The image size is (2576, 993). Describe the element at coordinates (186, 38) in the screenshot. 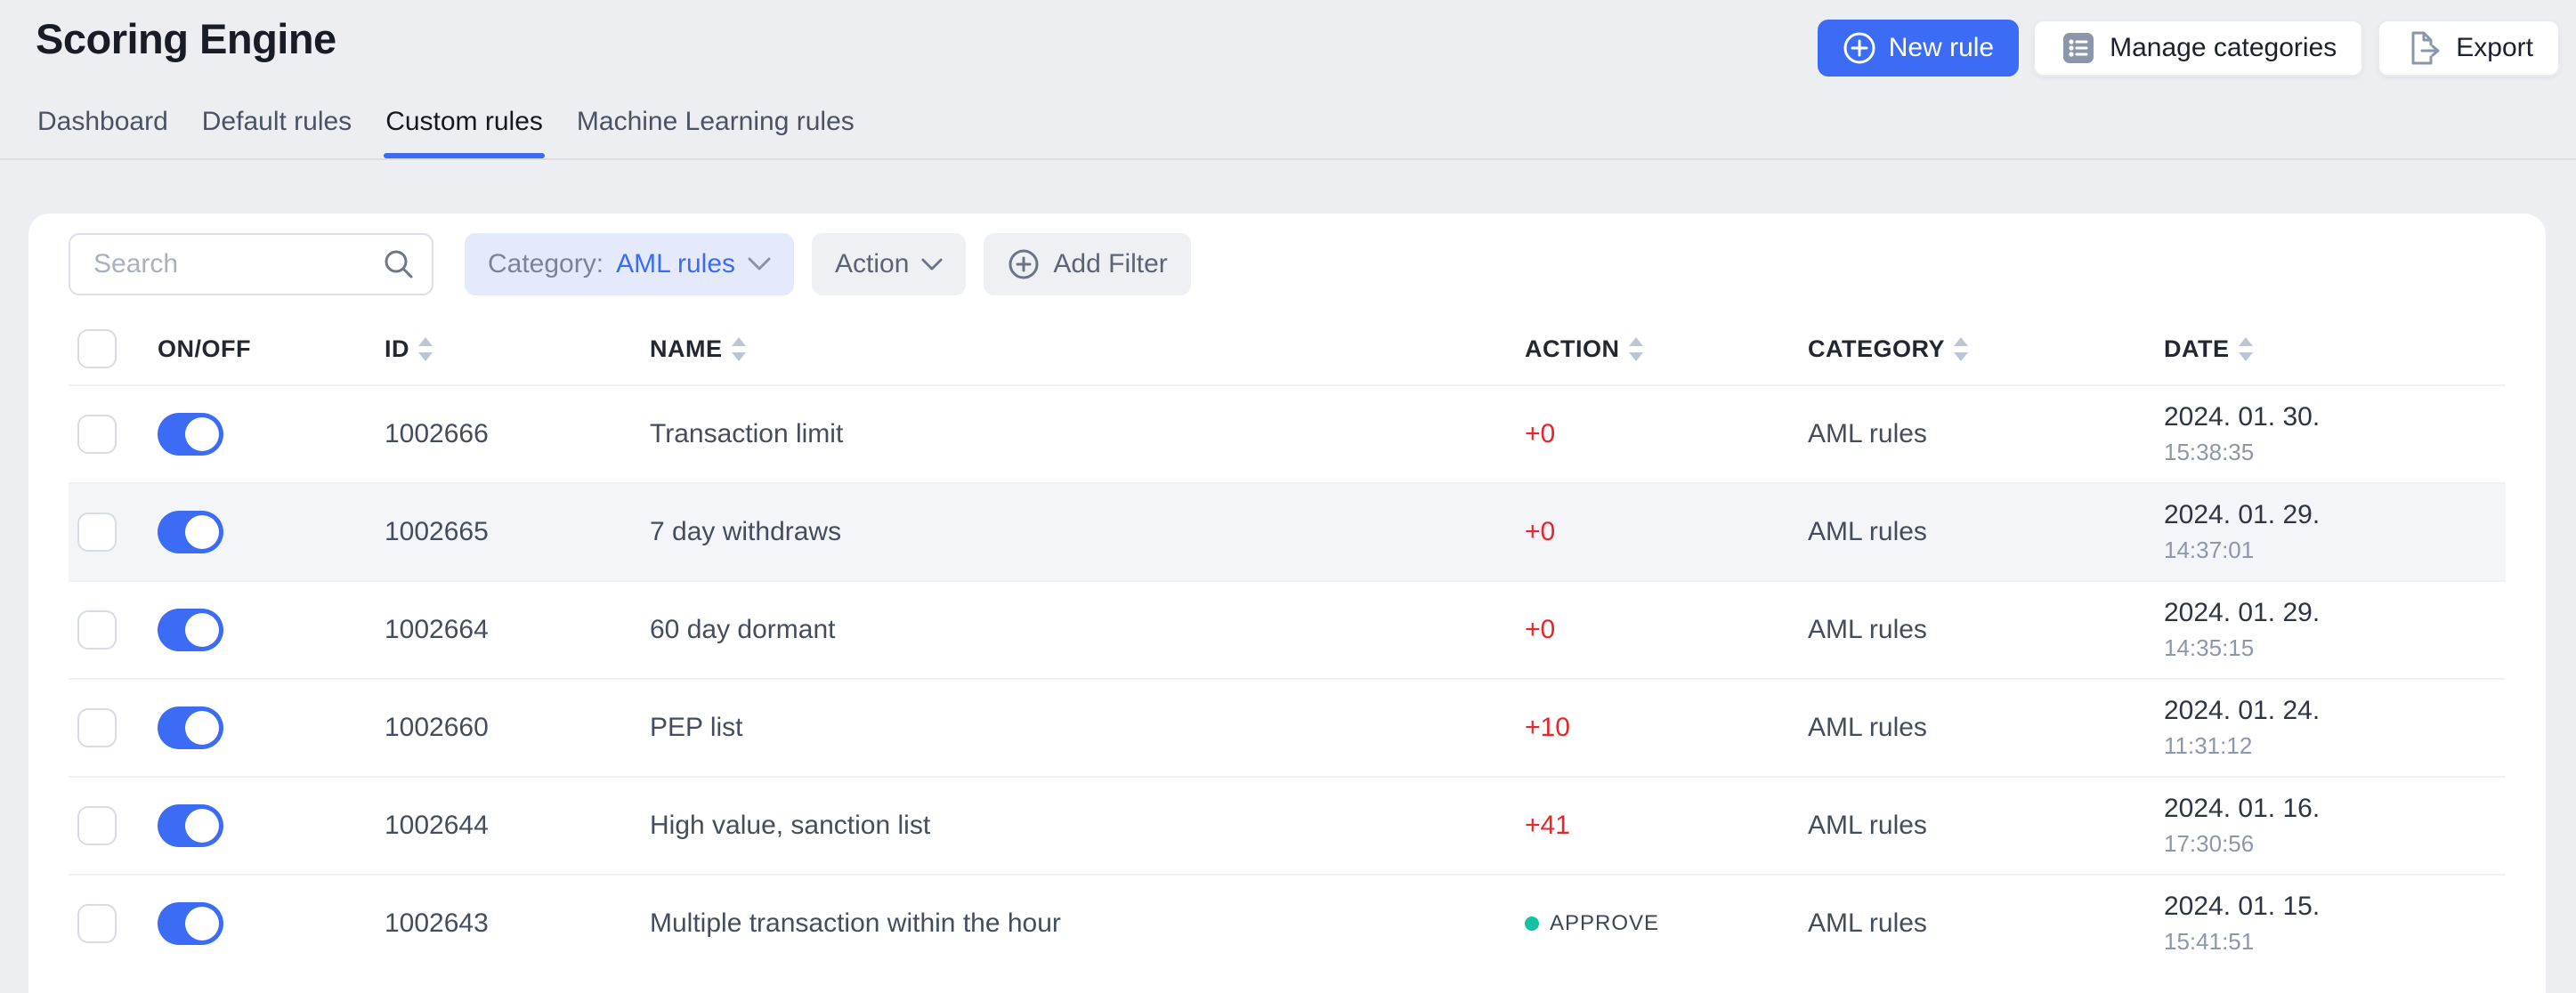

I see `page-title: Scoring Engine` at that location.